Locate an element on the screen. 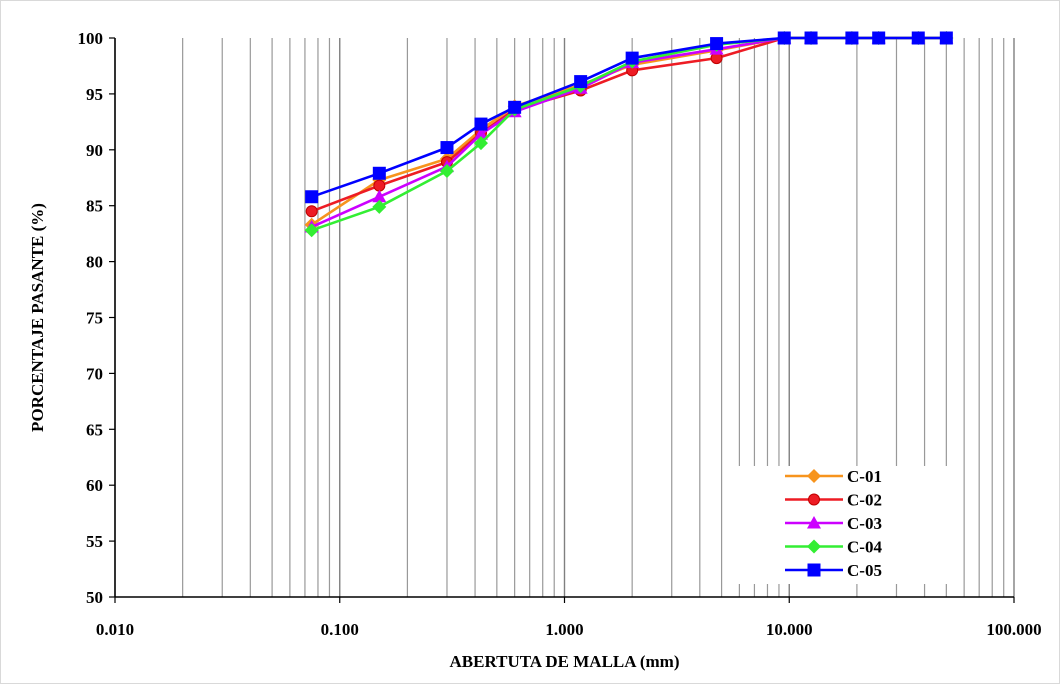 The width and height of the screenshot is (1060, 685). legend-label: C-01 is located at coordinates (864, 476).